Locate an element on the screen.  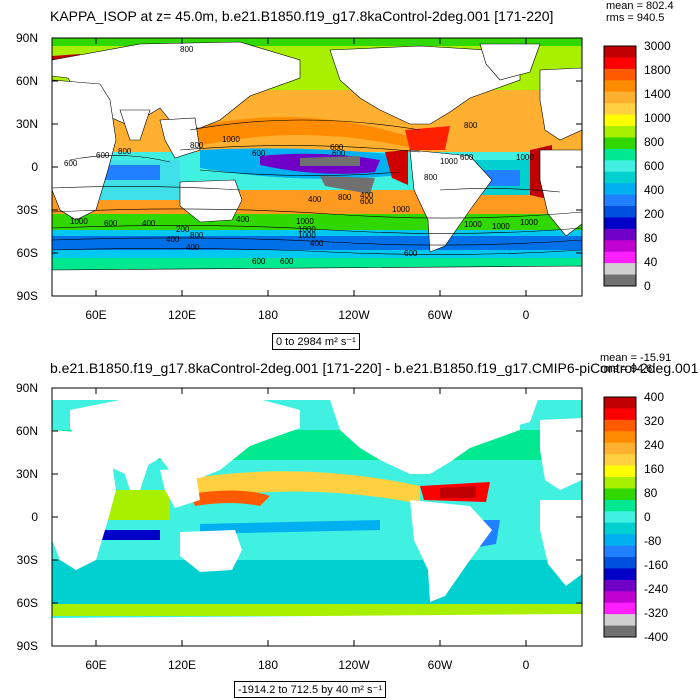
p1-land-samerica is located at coordinates (451, 201).